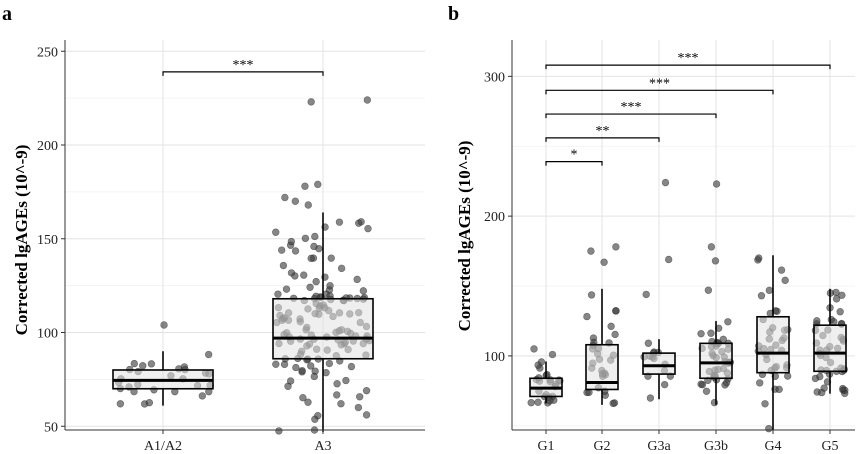  Describe the element at coordinates (659, 363) in the screenshot. I see `box-g3a` at that location.